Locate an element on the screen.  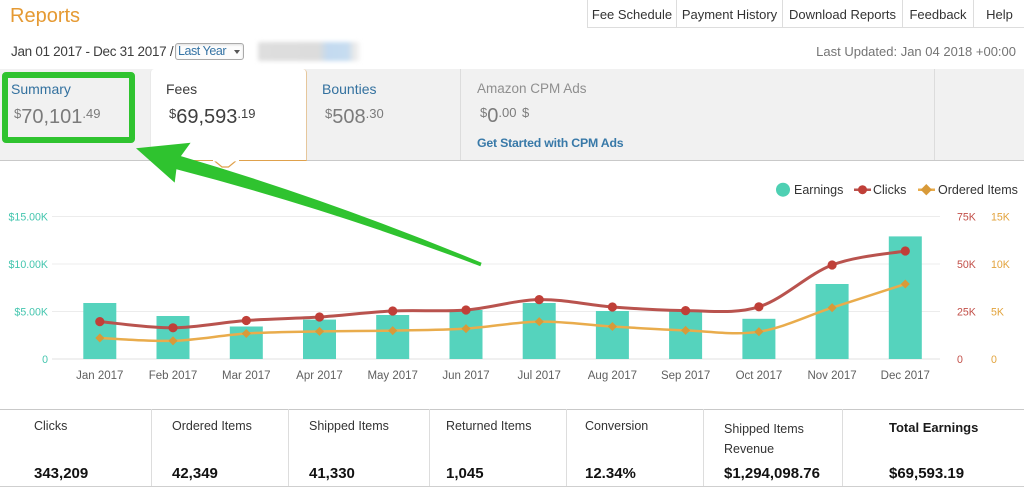
svg-text: Oct 2017 is located at coordinates (759, 376).